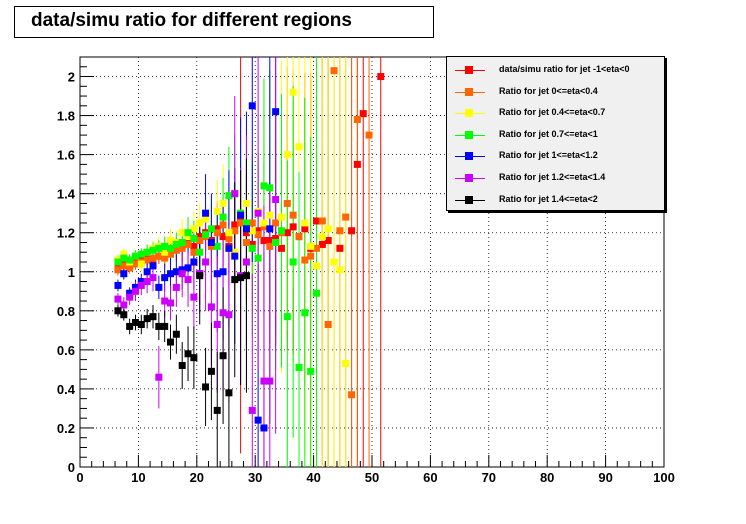 The height and width of the screenshot is (524, 746). I want to click on x-tick-label: 70, so click(489, 477).